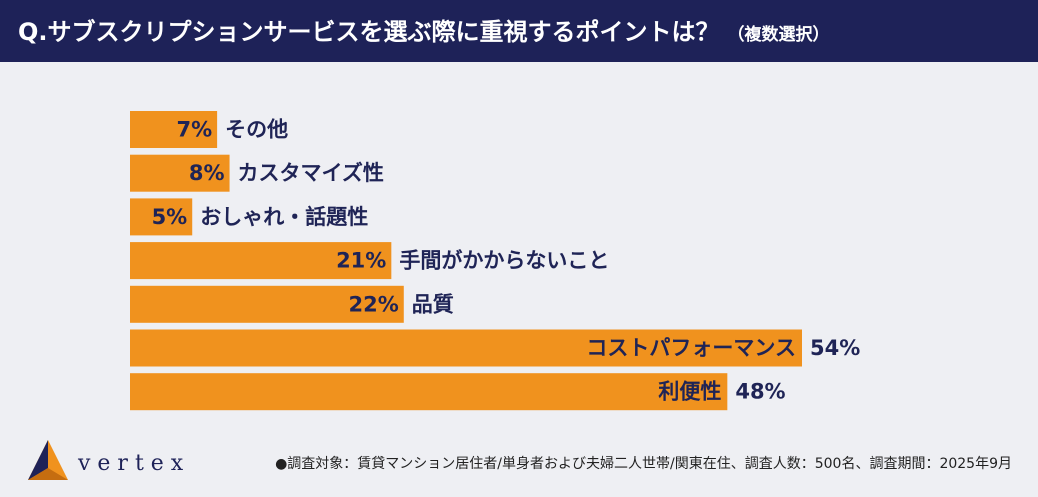  I want to click on category-label: その他, so click(256, 130).